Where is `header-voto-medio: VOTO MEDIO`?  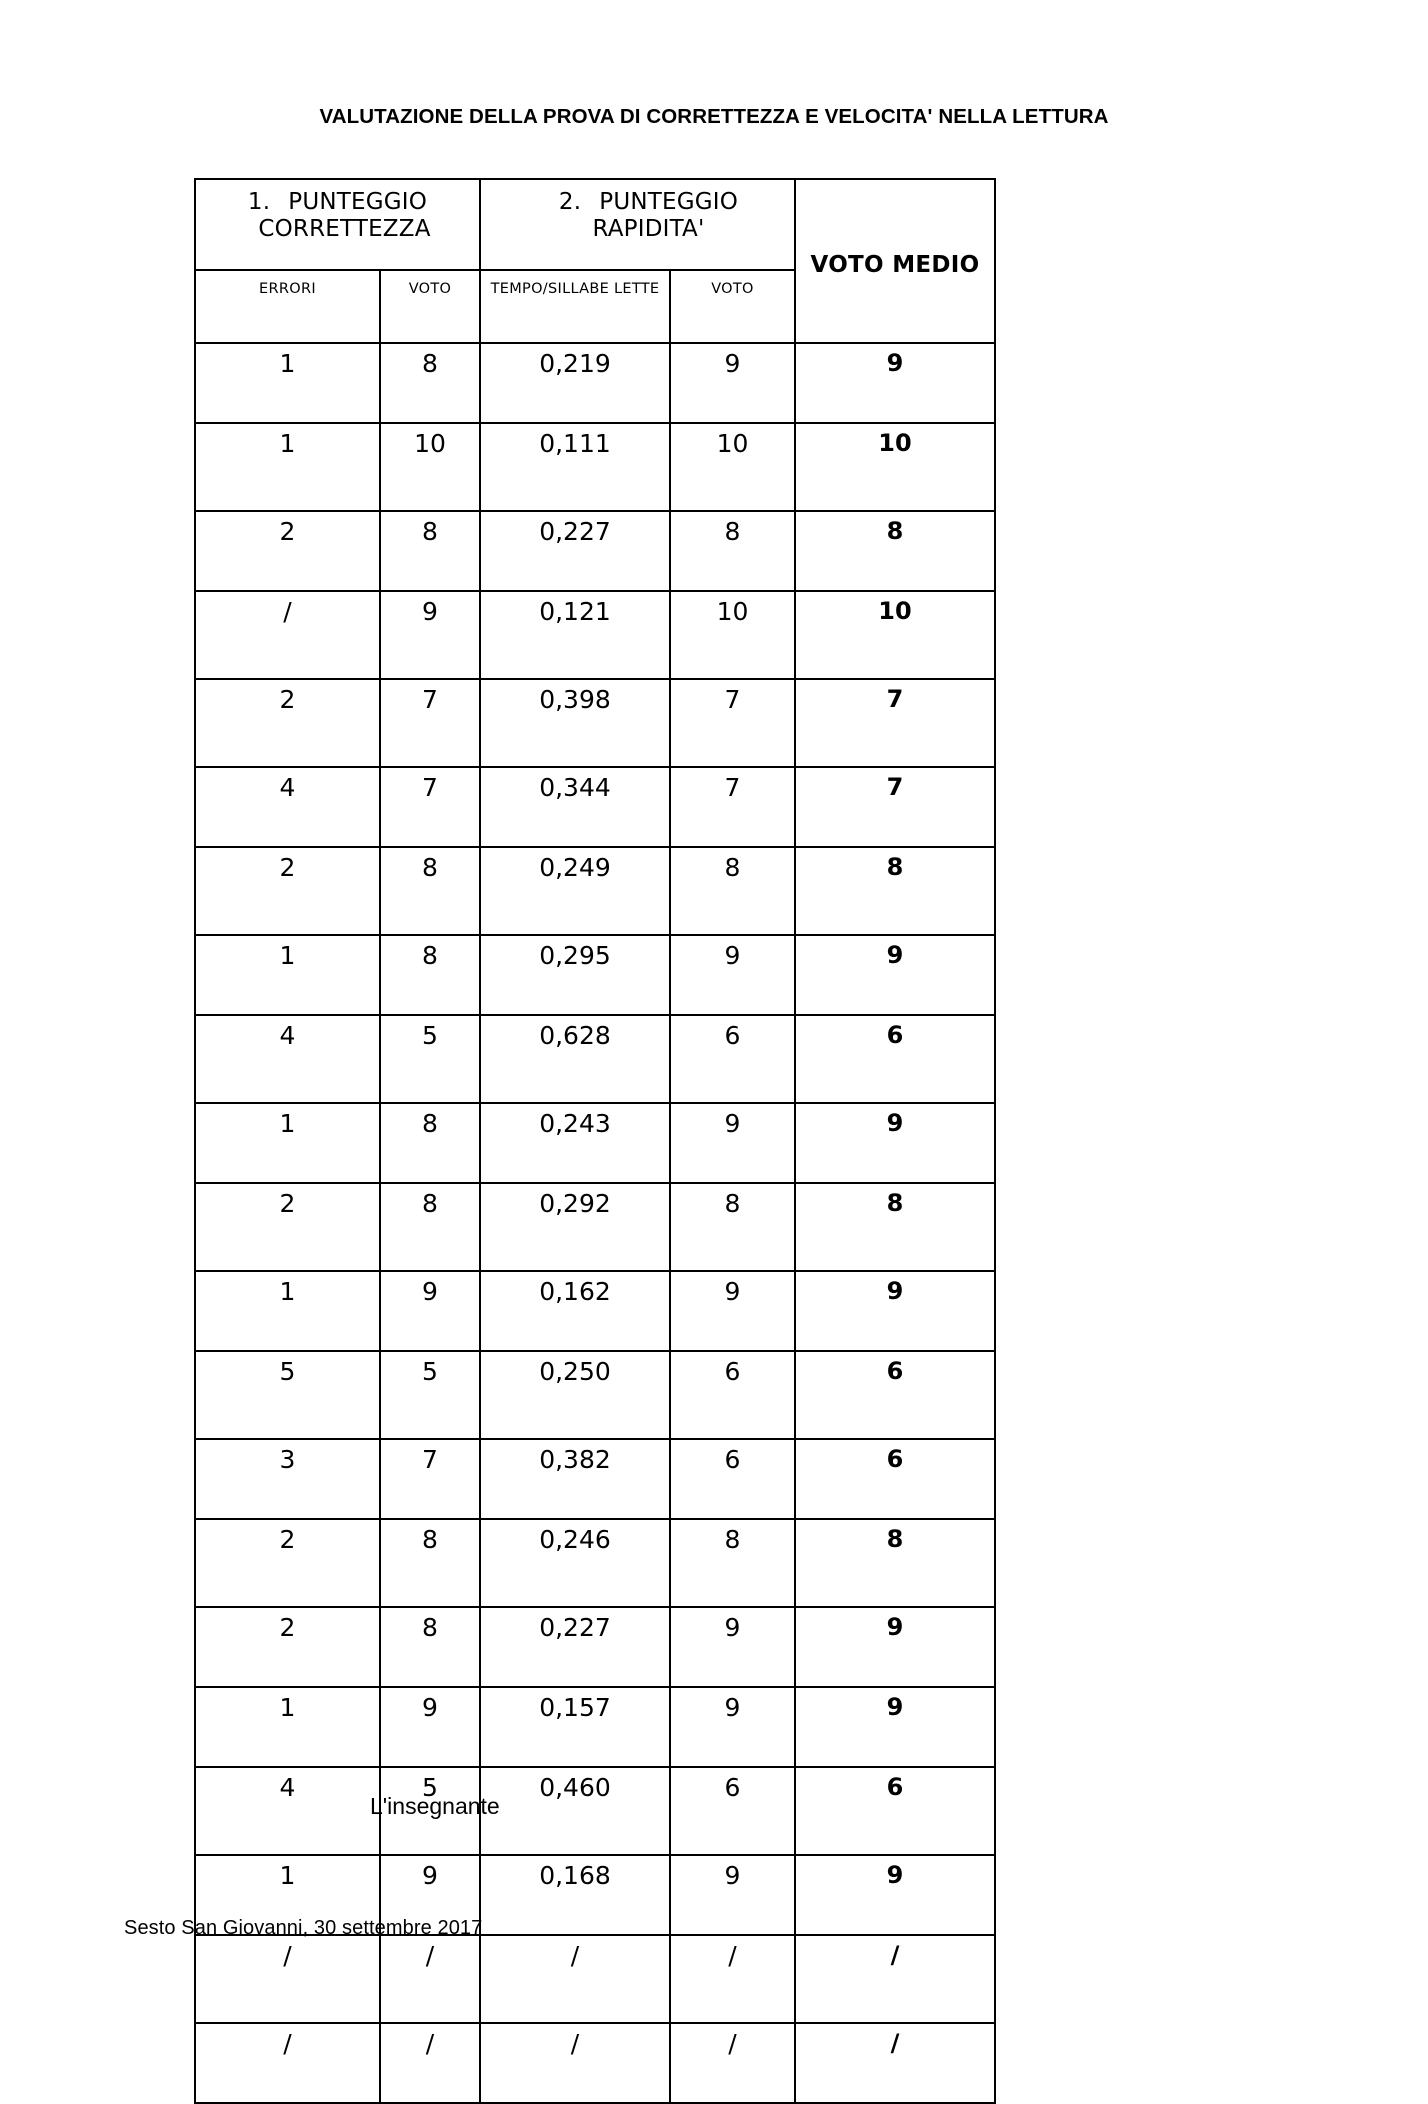 header-voto-medio: VOTO MEDIO is located at coordinates (895, 261).